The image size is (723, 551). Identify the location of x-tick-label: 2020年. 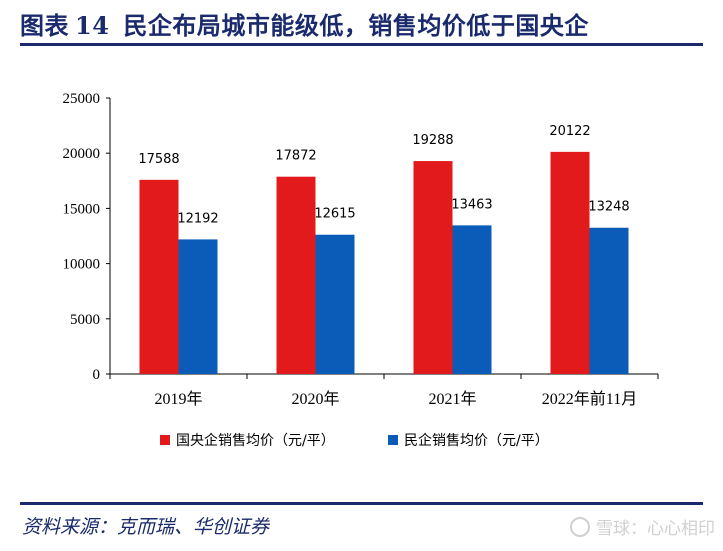
(315, 399).